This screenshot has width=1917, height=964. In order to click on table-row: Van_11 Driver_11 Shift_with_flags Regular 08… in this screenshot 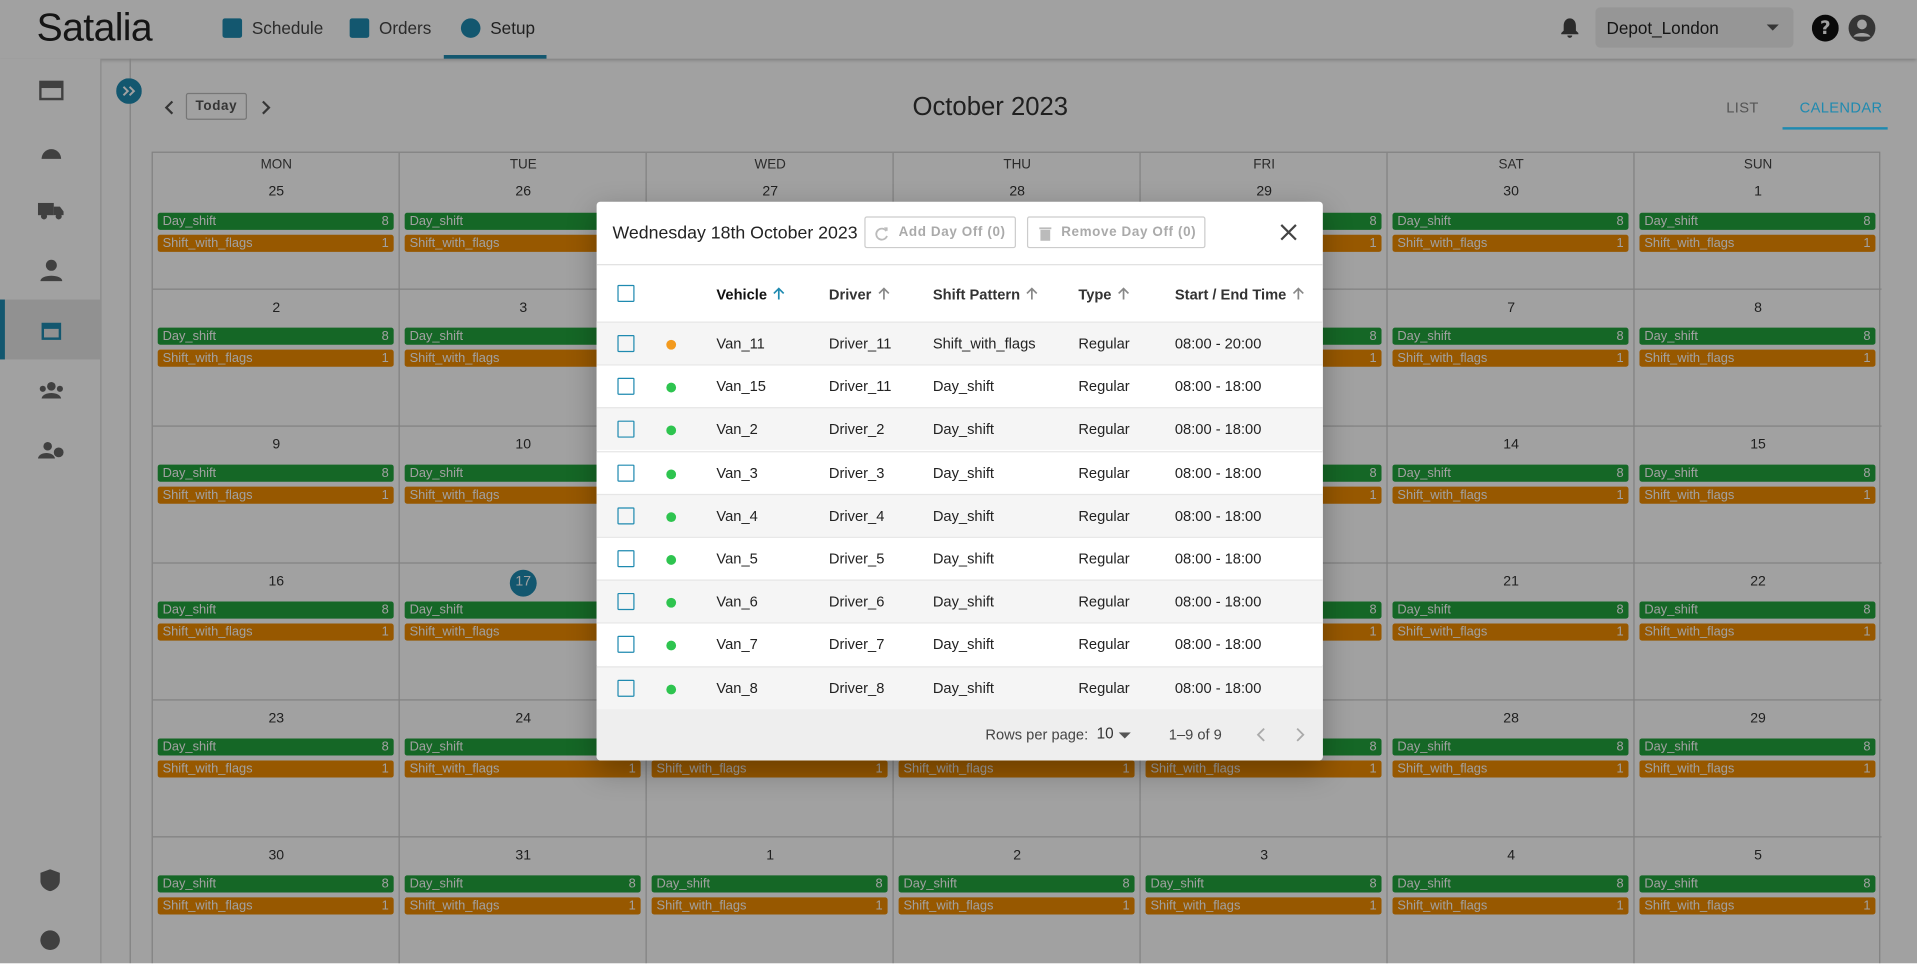, I will do `click(959, 343)`.